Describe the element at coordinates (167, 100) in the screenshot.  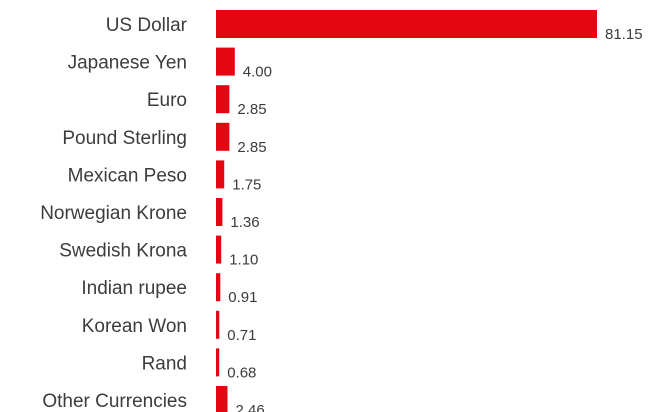
I see `category-label: Euro` at that location.